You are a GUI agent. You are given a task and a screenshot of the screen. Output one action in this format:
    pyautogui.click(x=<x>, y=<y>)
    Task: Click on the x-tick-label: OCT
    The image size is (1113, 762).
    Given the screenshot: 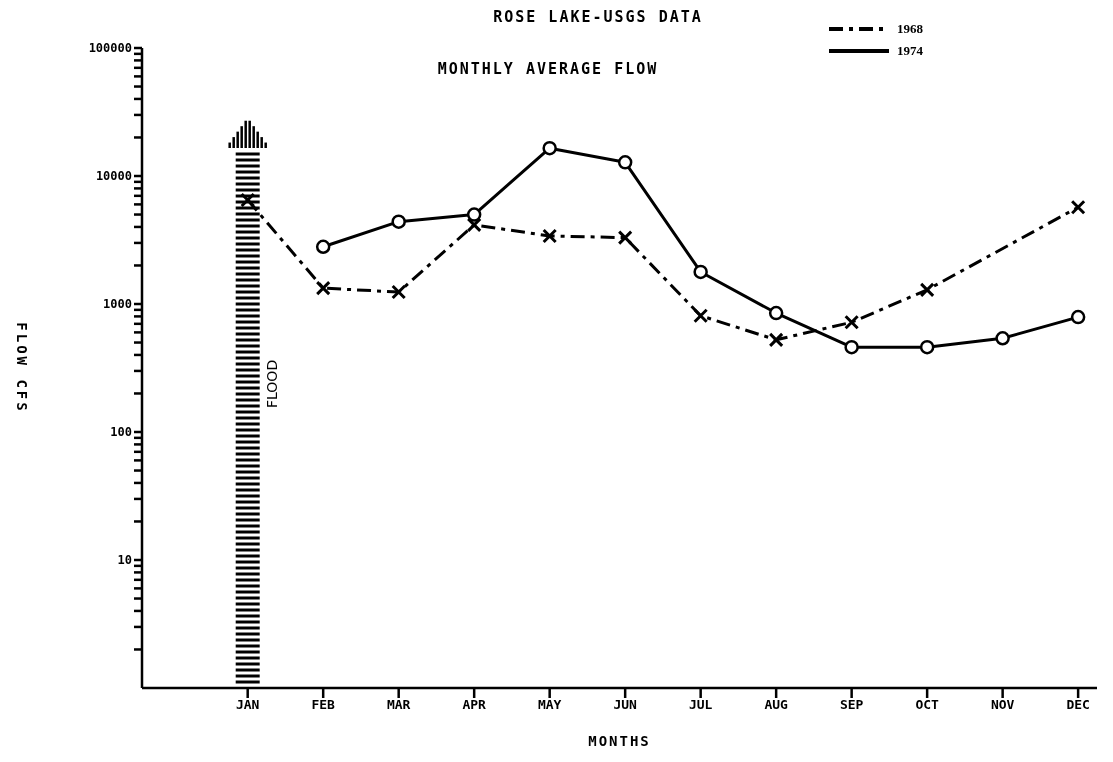 What is the action you would take?
    pyautogui.click(x=927, y=705)
    